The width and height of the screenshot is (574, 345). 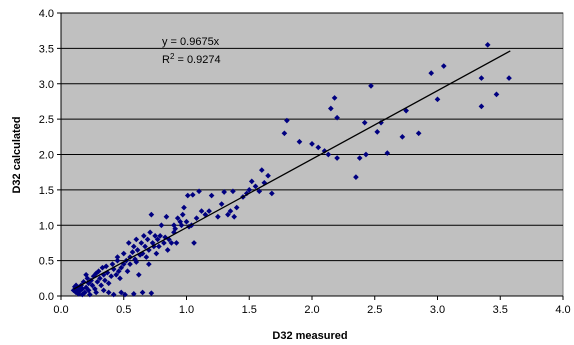 What do you see at coordinates (562, 310) in the screenshot?
I see `x-tick-label: 4.0` at bounding box center [562, 310].